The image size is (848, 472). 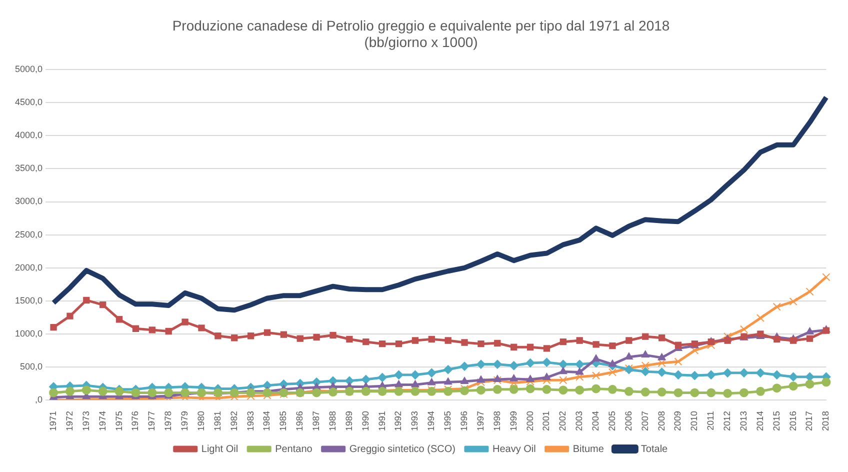 I want to click on x-tick-label: 2007, so click(x=645, y=421).